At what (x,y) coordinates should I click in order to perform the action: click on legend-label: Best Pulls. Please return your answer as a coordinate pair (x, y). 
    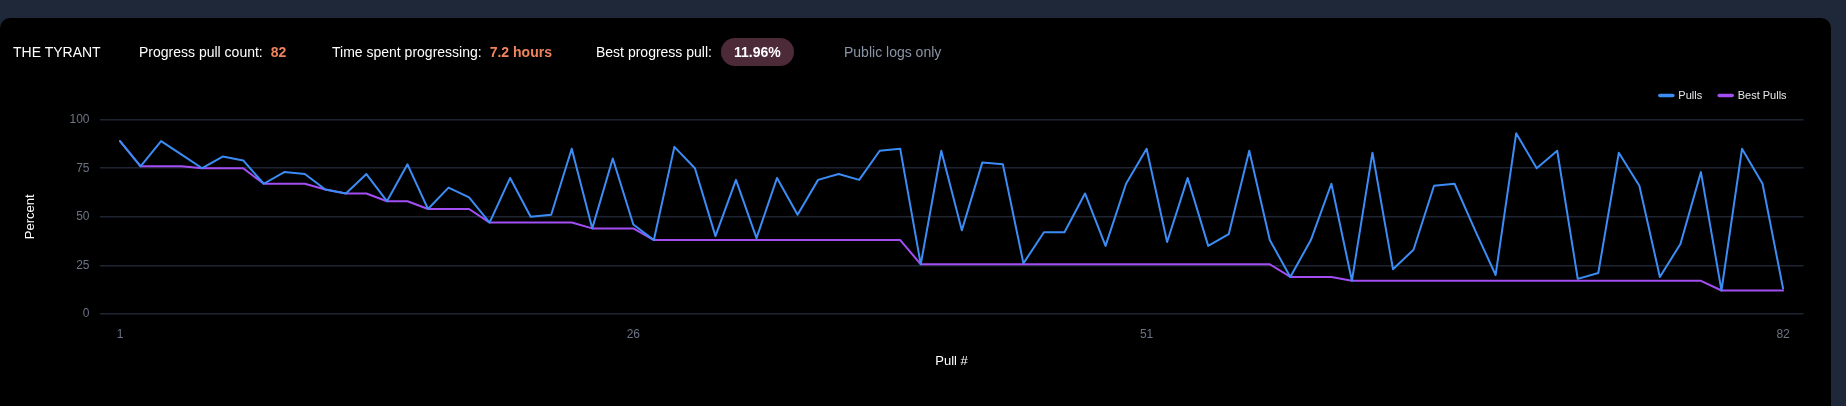
    Looking at the image, I should click on (1762, 94).